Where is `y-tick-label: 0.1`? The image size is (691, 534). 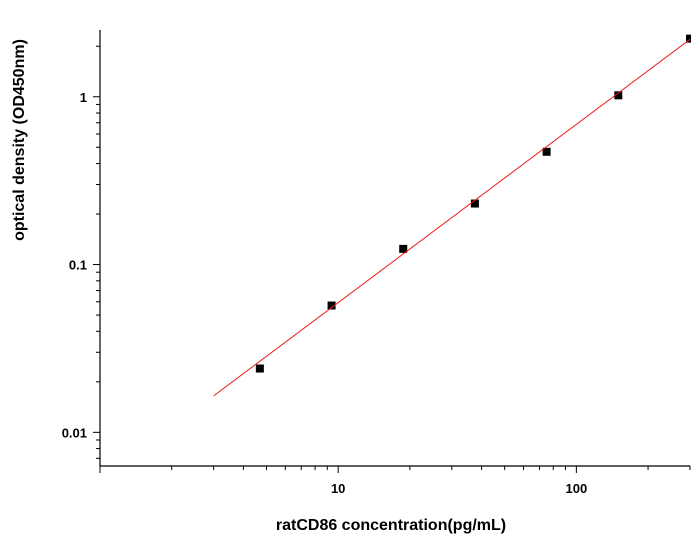 y-tick-label: 0.1 is located at coordinates (78, 265).